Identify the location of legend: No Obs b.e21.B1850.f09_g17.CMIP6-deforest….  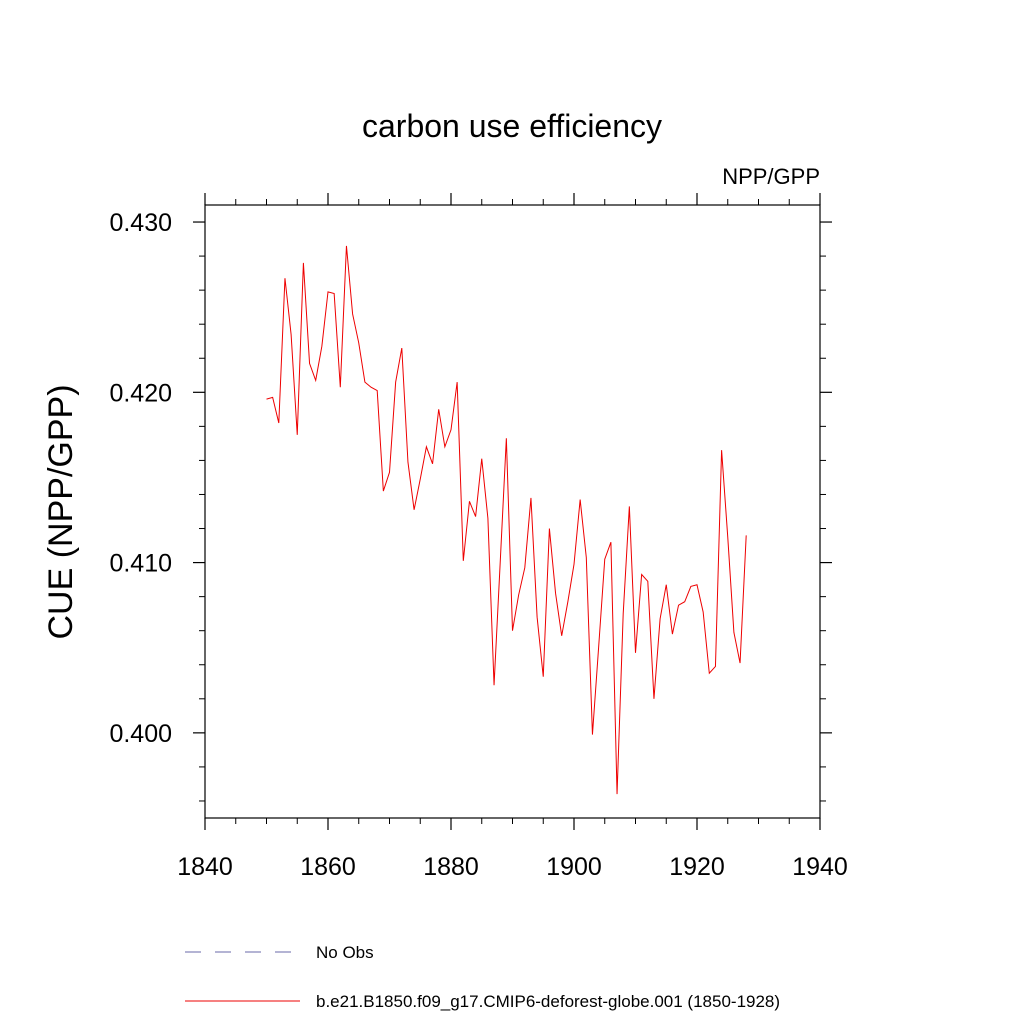
(482, 977).